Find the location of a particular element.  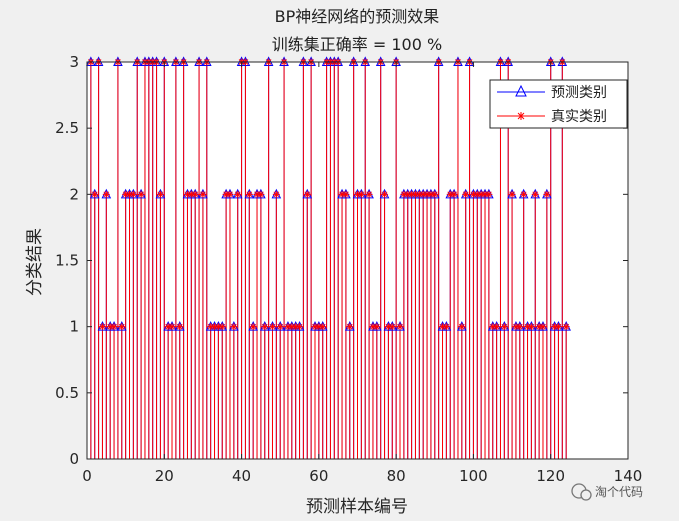

x-tick-label: 60 is located at coordinates (318, 476).